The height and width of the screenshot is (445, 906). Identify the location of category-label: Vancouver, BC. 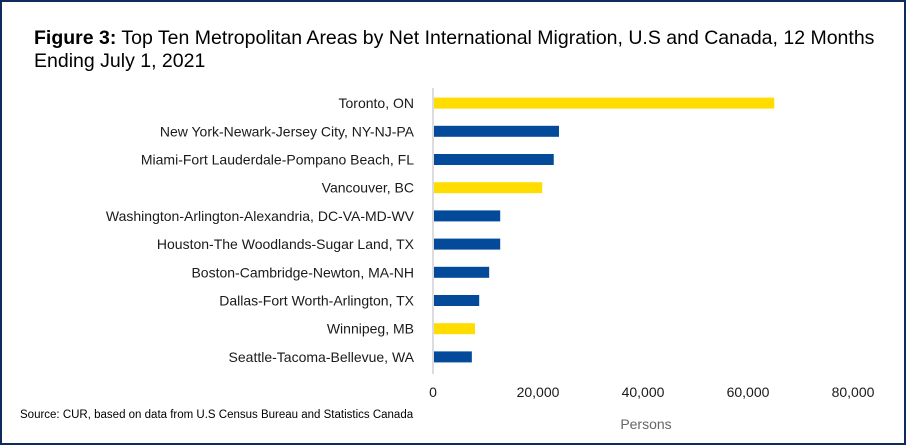
(368, 188).